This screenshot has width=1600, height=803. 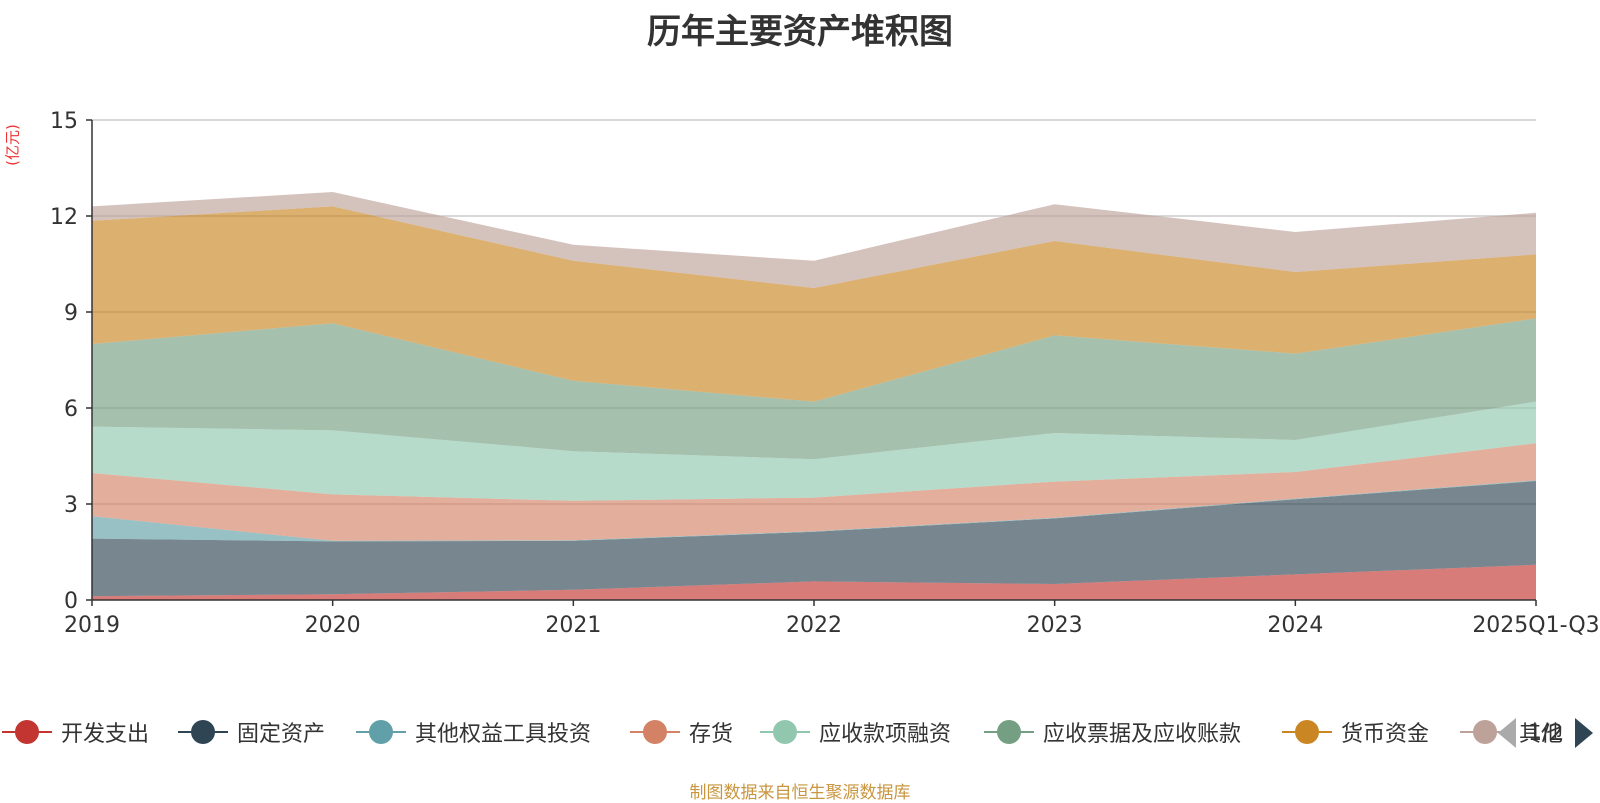 I want to click on chart-title: 历年主要资产堆积图, so click(x=800, y=32).